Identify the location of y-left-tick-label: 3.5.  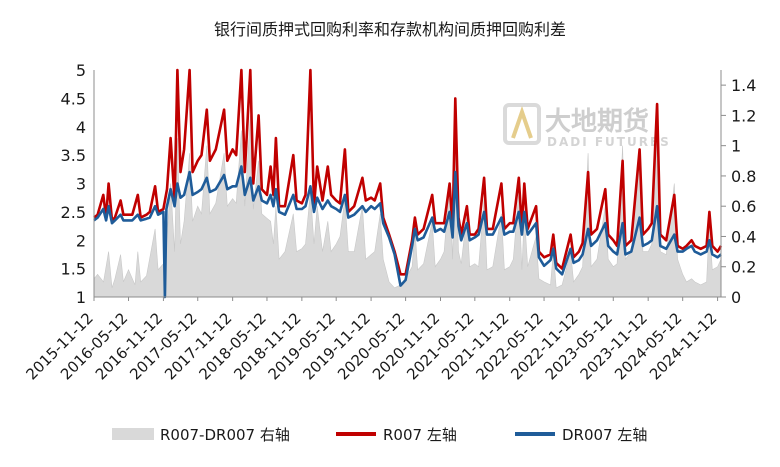
(73, 155).